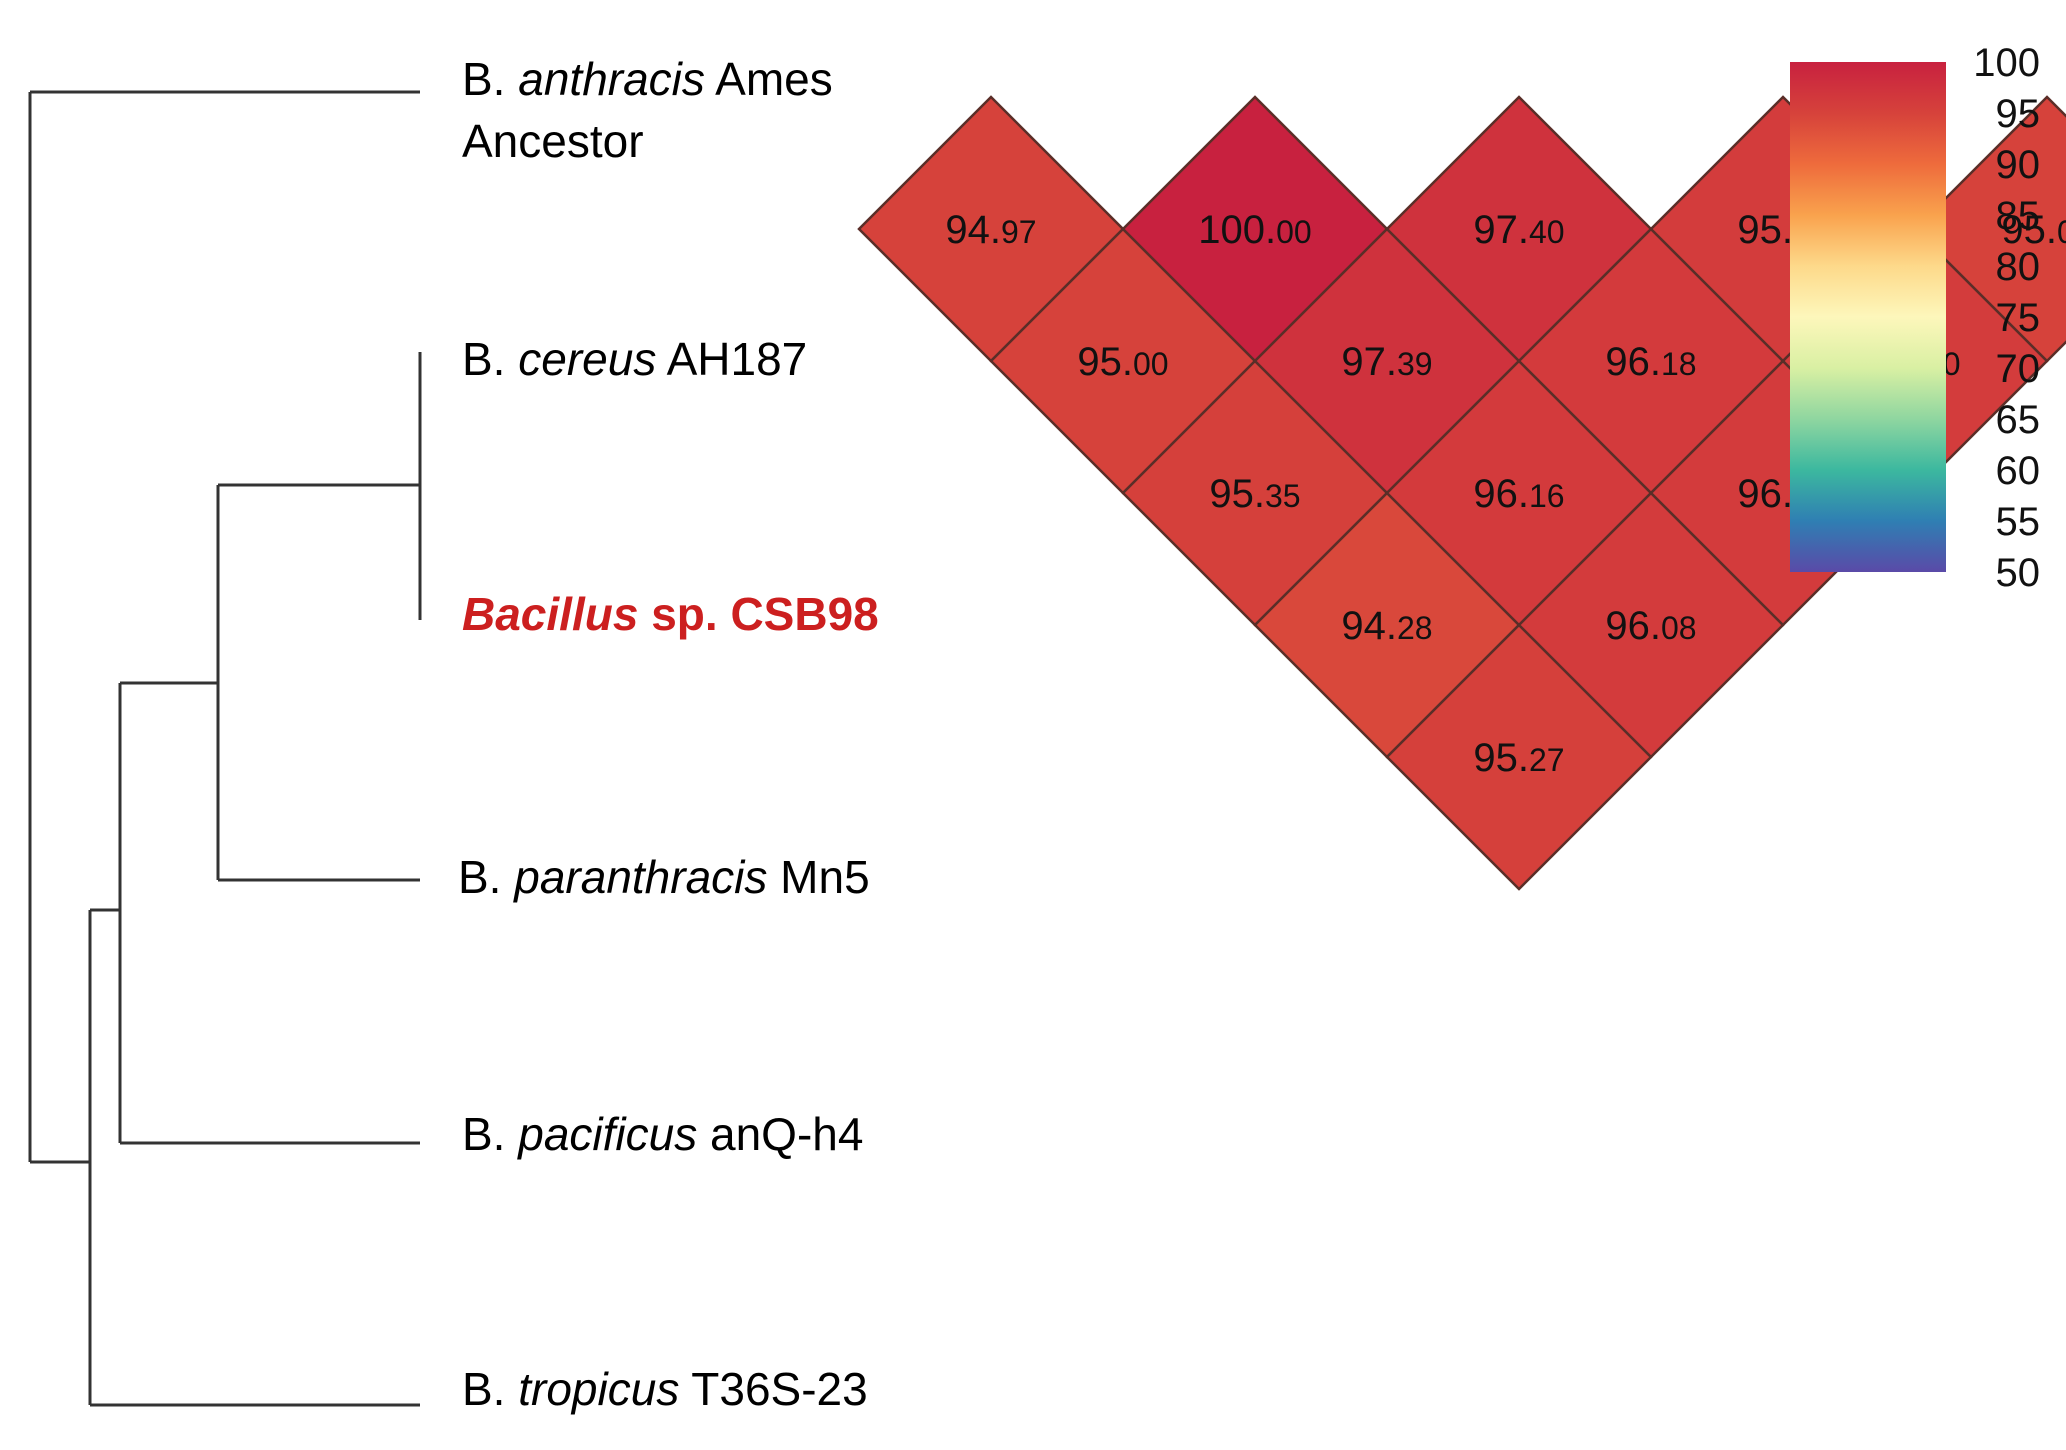 The height and width of the screenshot is (1450, 2066). What do you see at coordinates (647, 79) in the screenshot?
I see `taxon-label: B. anthracis Ames` at bounding box center [647, 79].